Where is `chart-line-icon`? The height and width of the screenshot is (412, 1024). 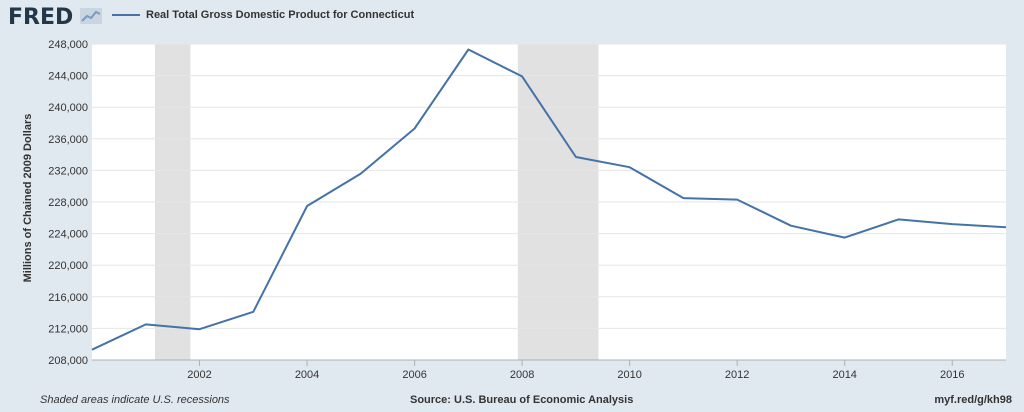
chart-line-icon is located at coordinates (91, 16).